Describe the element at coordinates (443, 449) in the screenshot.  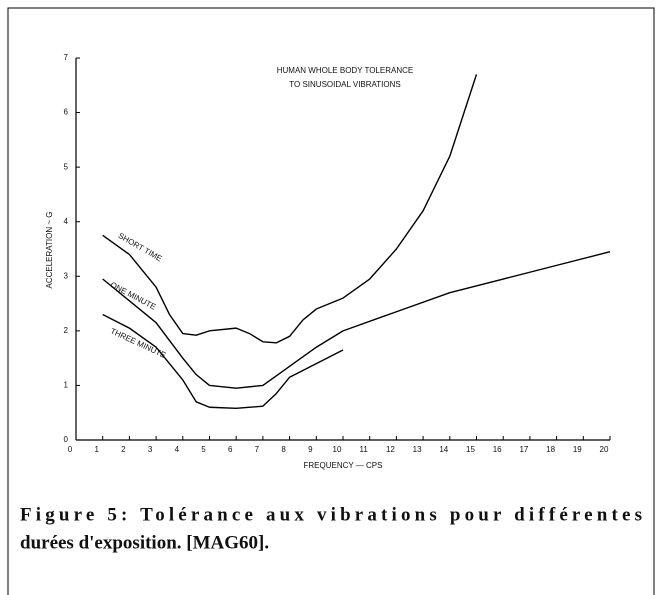
I see `x-tick-label: 14` at that location.